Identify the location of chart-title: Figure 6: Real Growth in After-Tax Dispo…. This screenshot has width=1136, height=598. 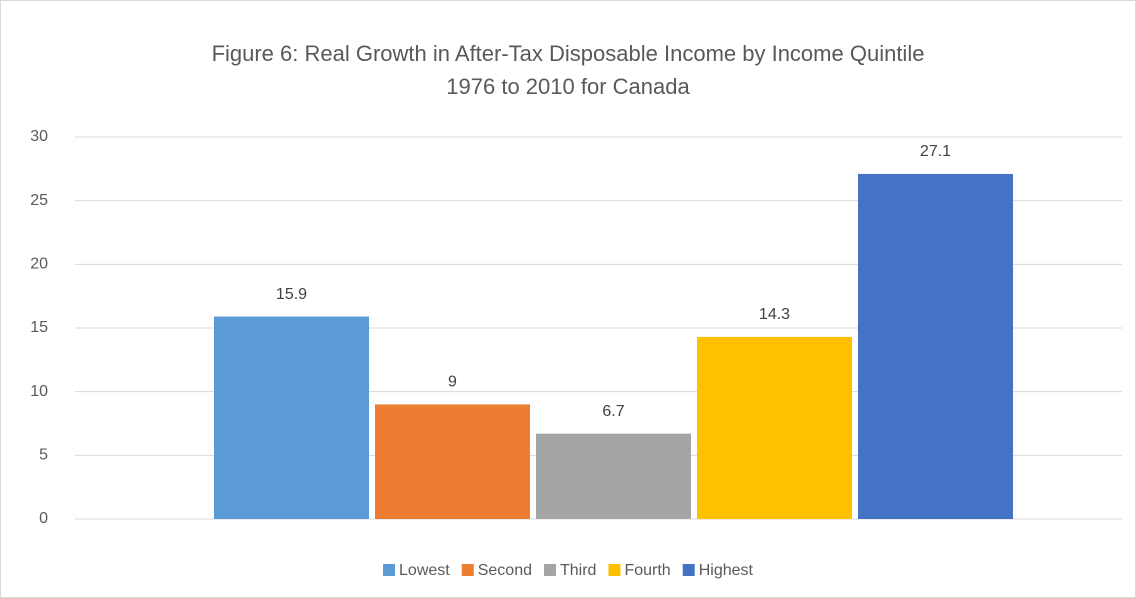
(568, 53).